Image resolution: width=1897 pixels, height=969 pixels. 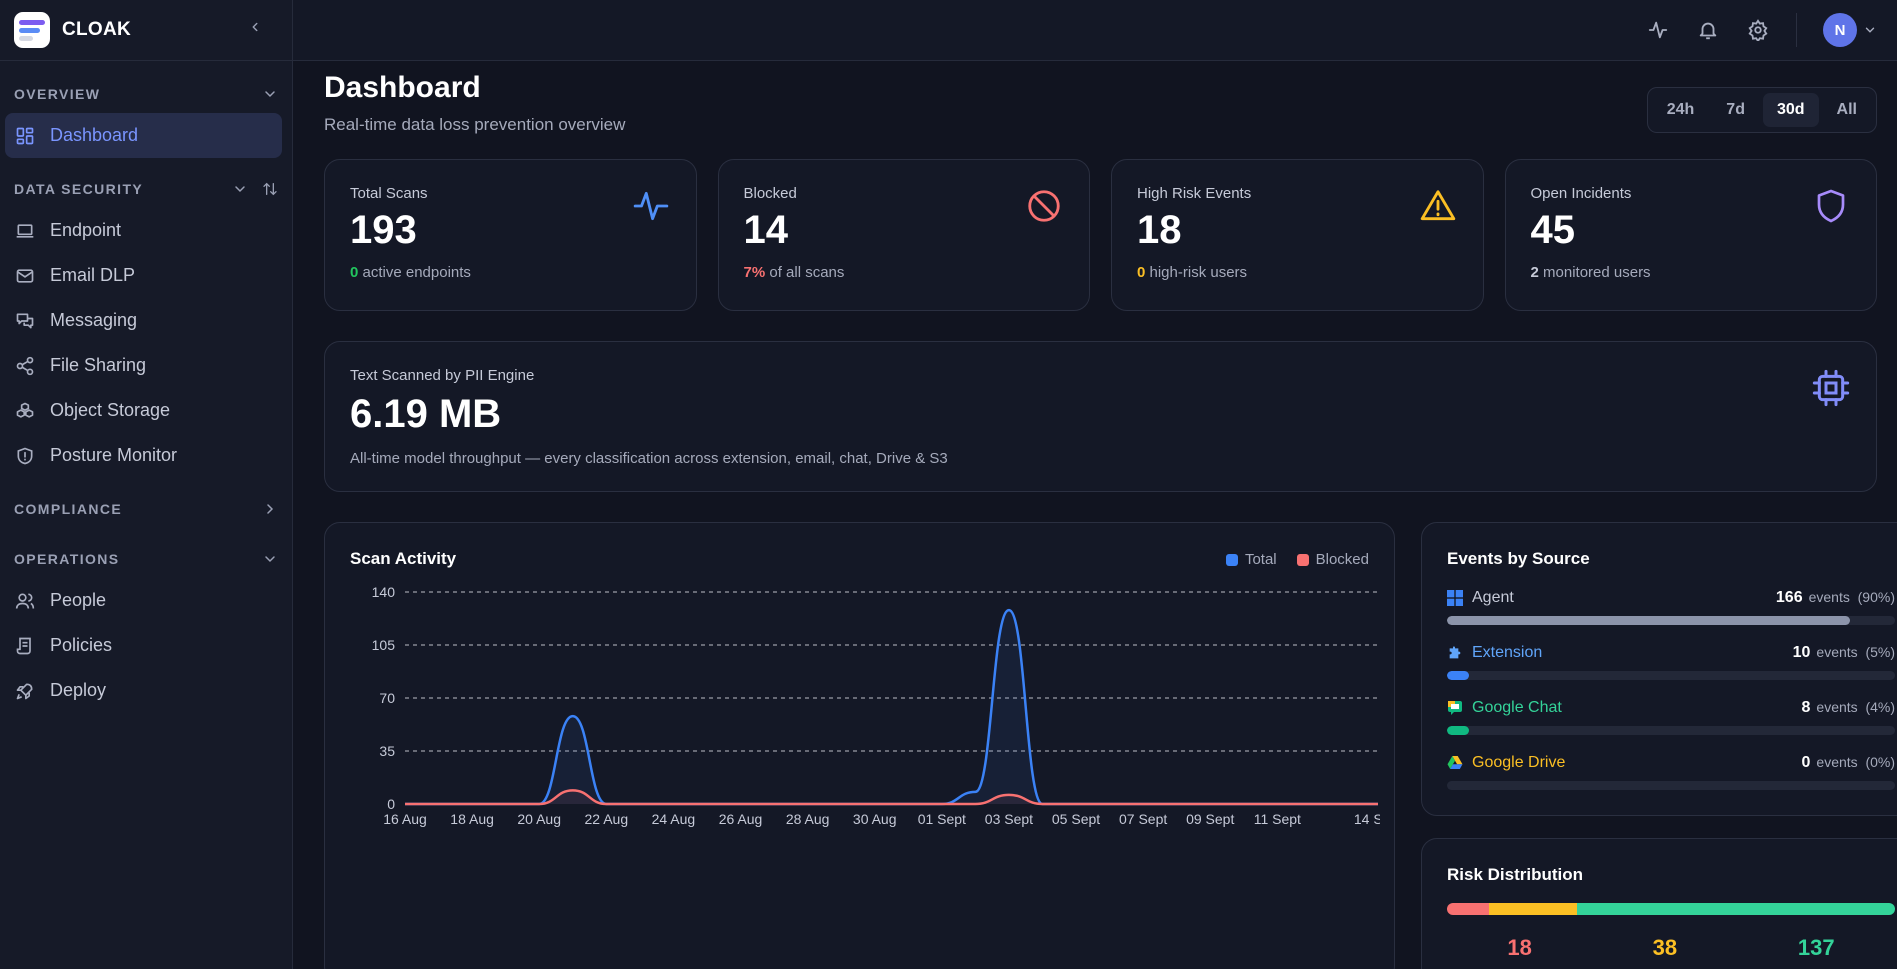 What do you see at coordinates (1251, 559) in the screenshot?
I see `legend-item-total: Total` at bounding box center [1251, 559].